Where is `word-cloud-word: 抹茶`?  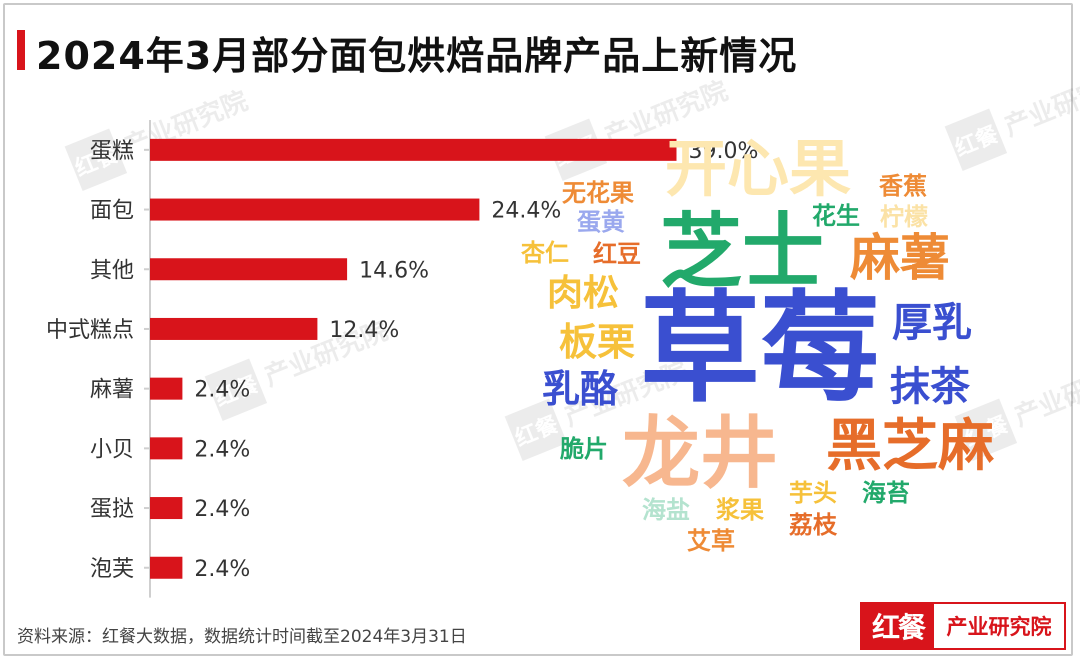 word-cloud-word: 抹茶 is located at coordinates (930, 387).